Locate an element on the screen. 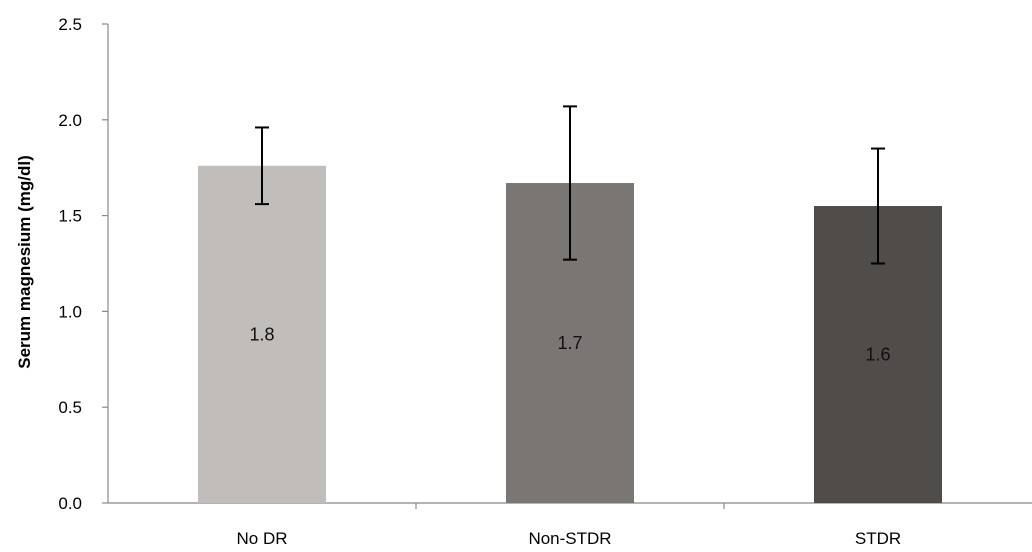 This screenshot has height=552, width=1032. y-tick-label: 2.5 is located at coordinates (70, 24).